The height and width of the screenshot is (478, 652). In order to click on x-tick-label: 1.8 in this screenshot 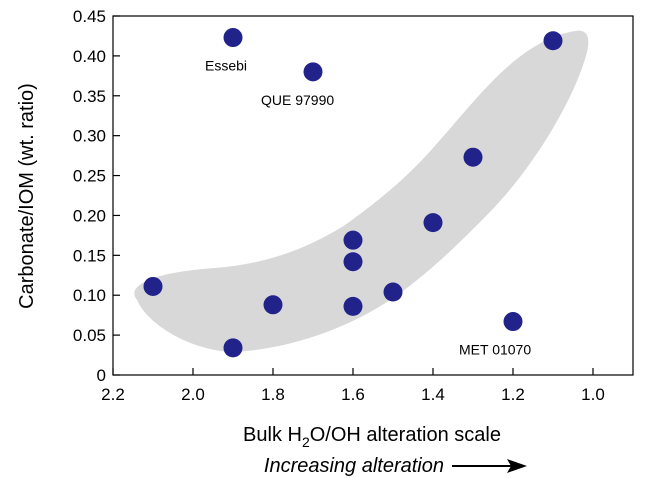, I will do `click(273, 394)`.